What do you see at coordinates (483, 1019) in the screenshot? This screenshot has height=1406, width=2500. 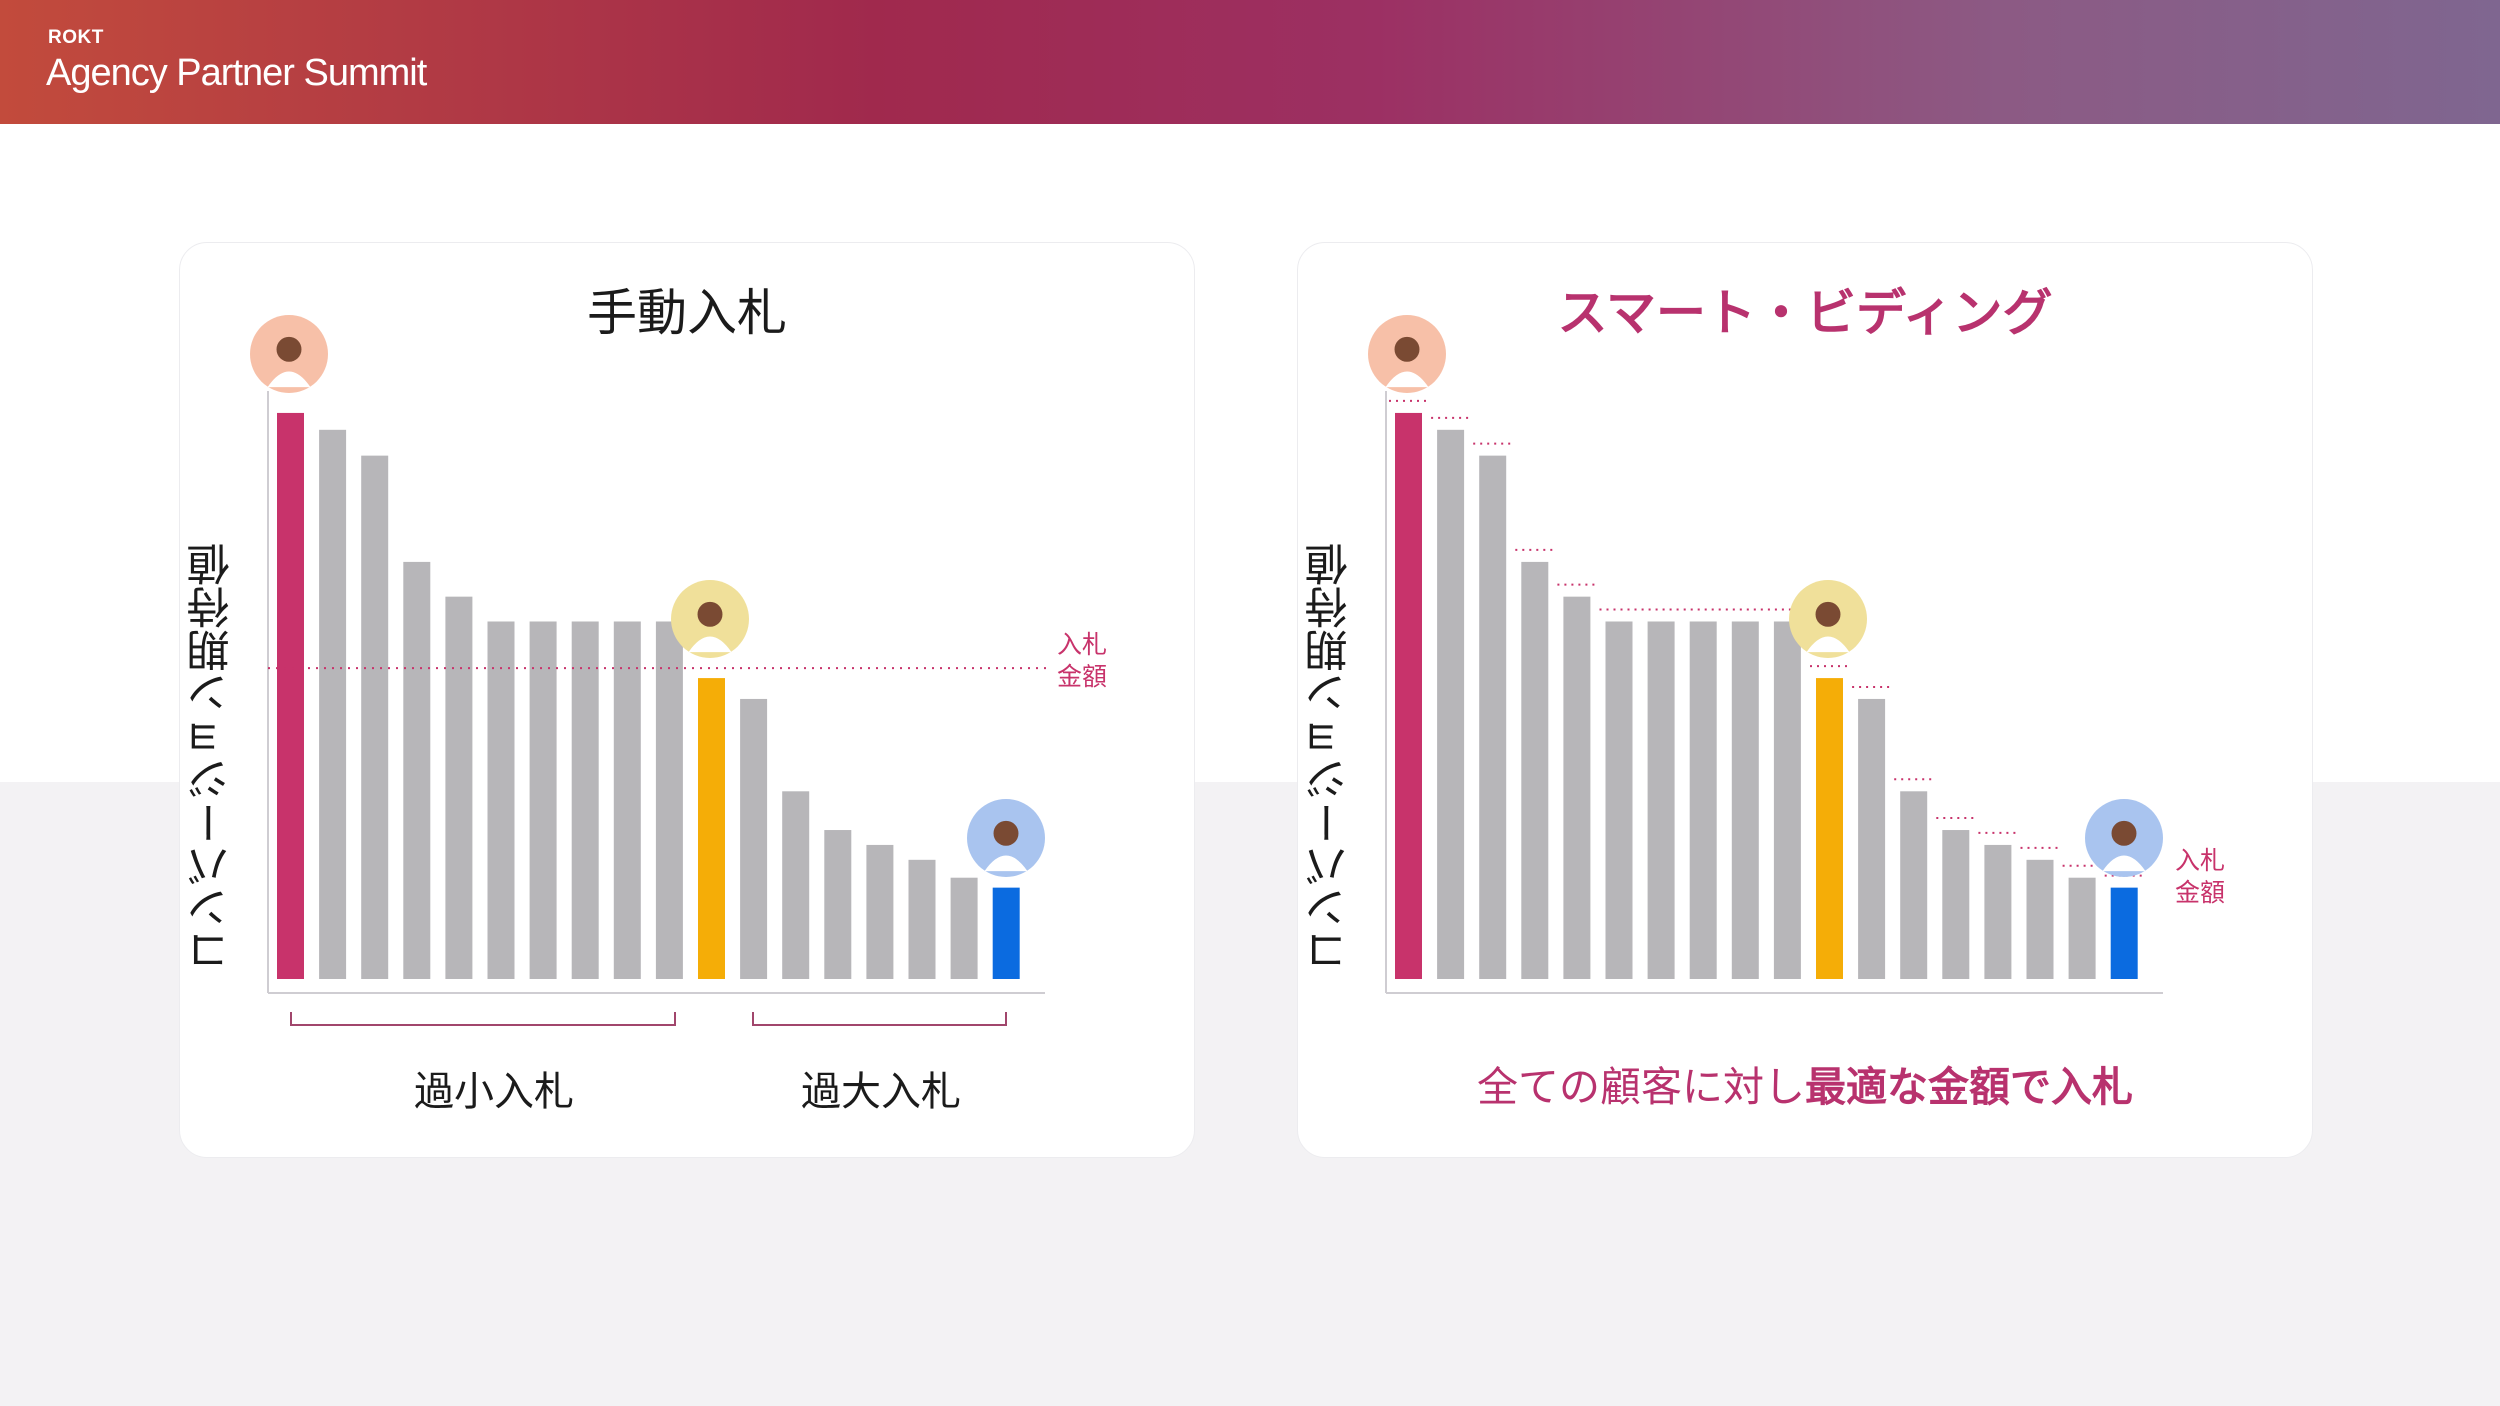 I see `under-bid-bracket` at bounding box center [483, 1019].